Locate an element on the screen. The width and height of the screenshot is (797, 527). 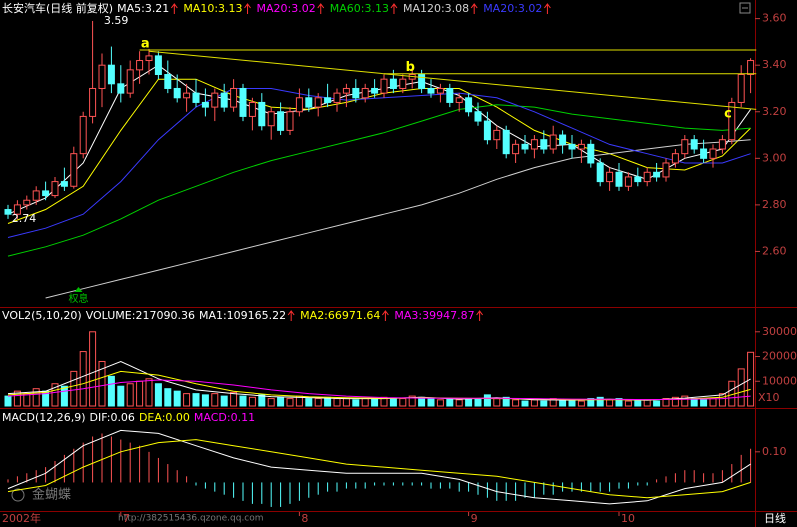
event-label: 权息 is located at coordinates (79, 298).